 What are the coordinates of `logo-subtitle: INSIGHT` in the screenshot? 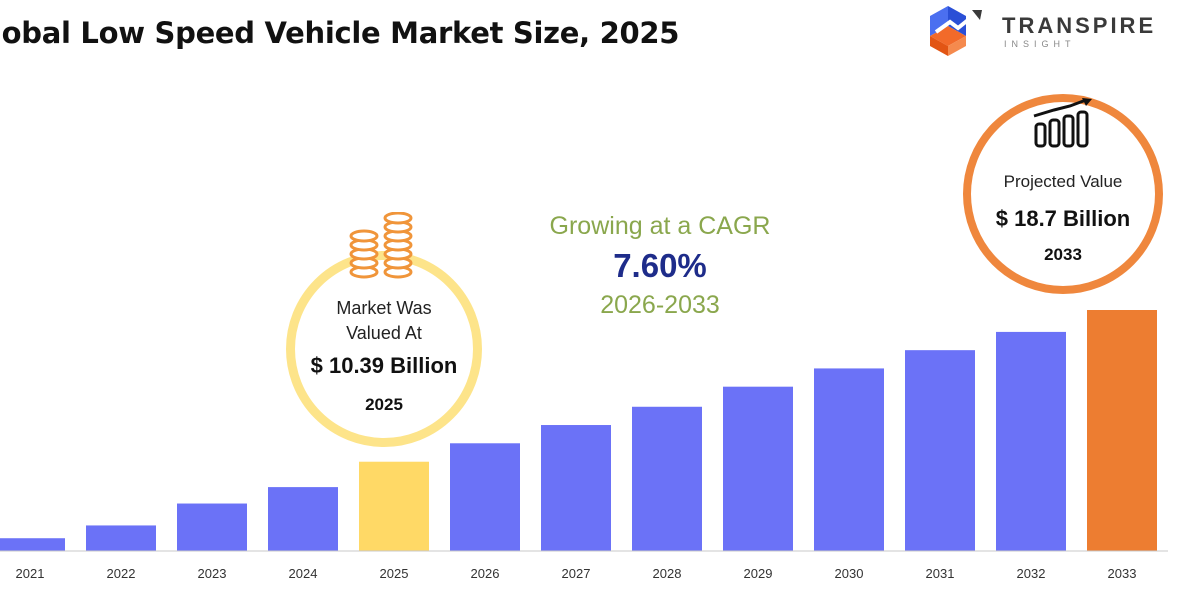 It's located at (1040, 44).